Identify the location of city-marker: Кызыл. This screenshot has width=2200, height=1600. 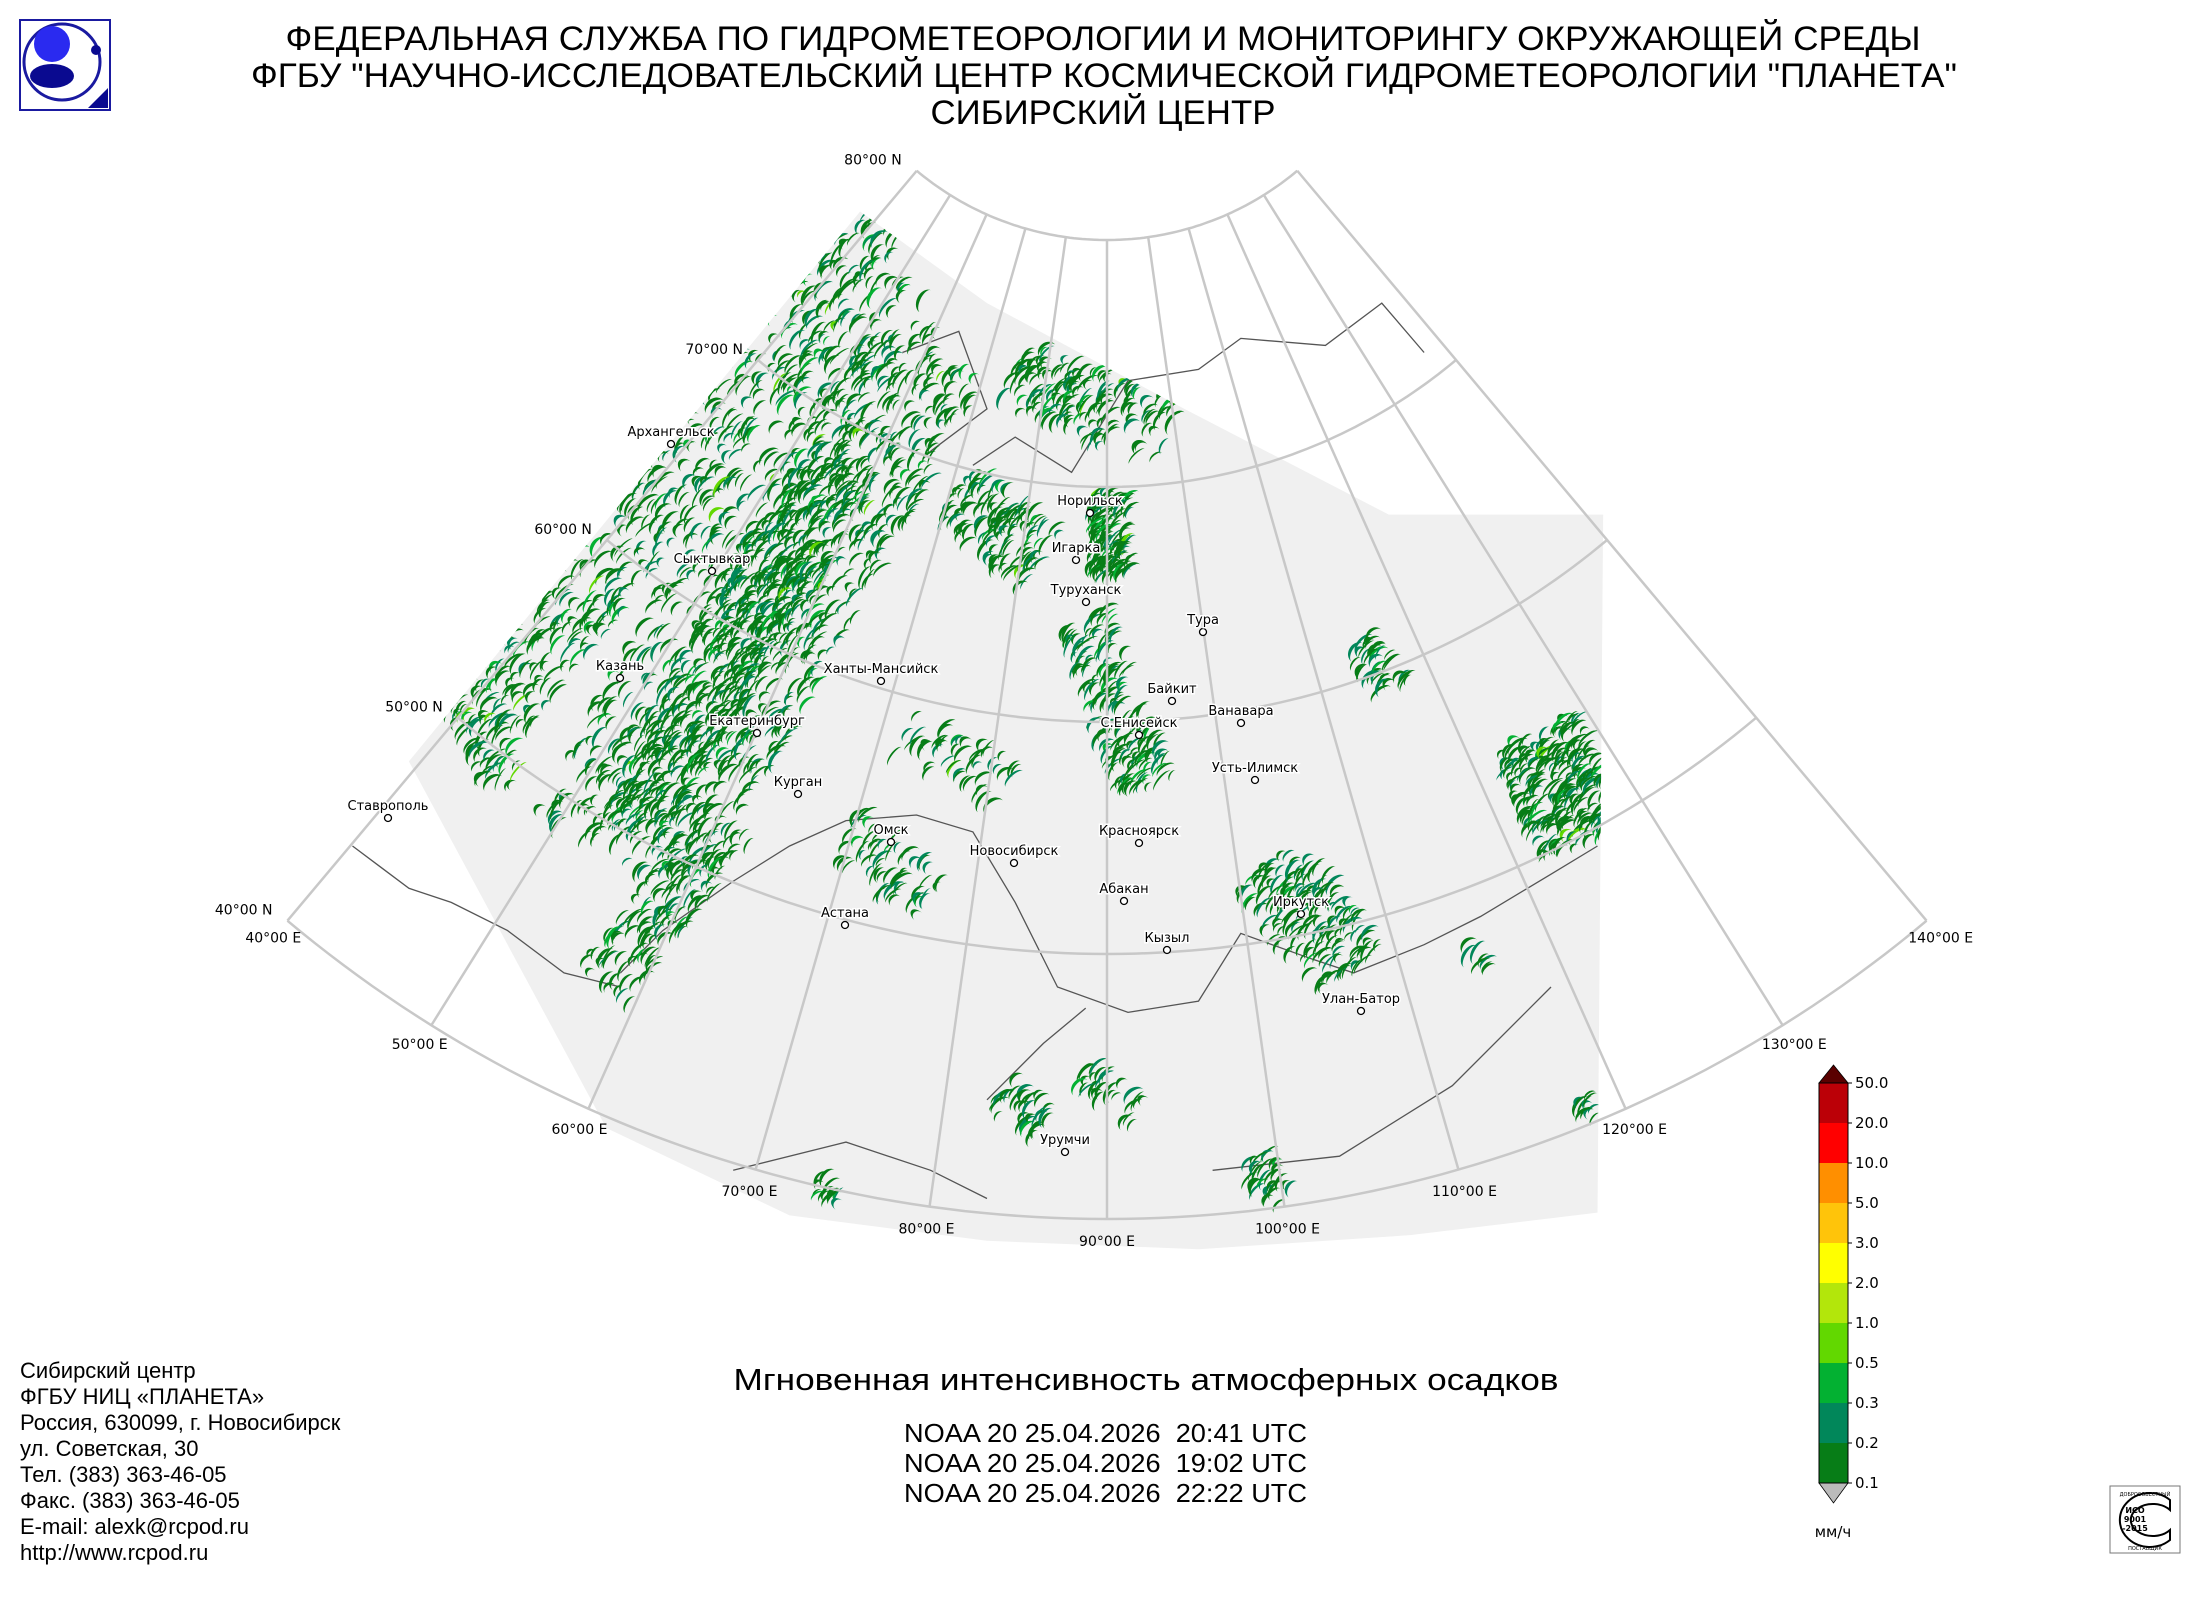
(1167, 942).